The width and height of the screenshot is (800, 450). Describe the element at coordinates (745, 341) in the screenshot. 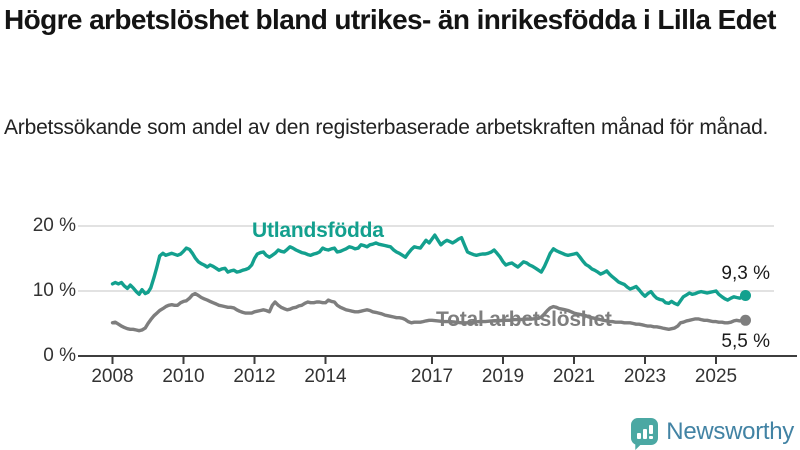

I see `end-value-label-total: 5,5 %` at that location.